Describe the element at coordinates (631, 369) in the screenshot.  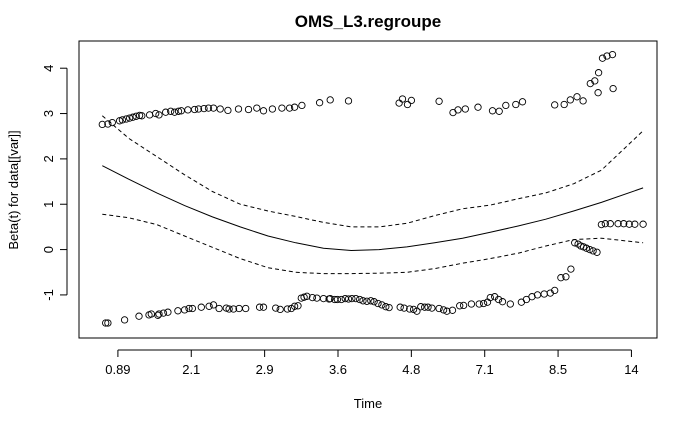
I see `x-tick-label: 14` at that location.